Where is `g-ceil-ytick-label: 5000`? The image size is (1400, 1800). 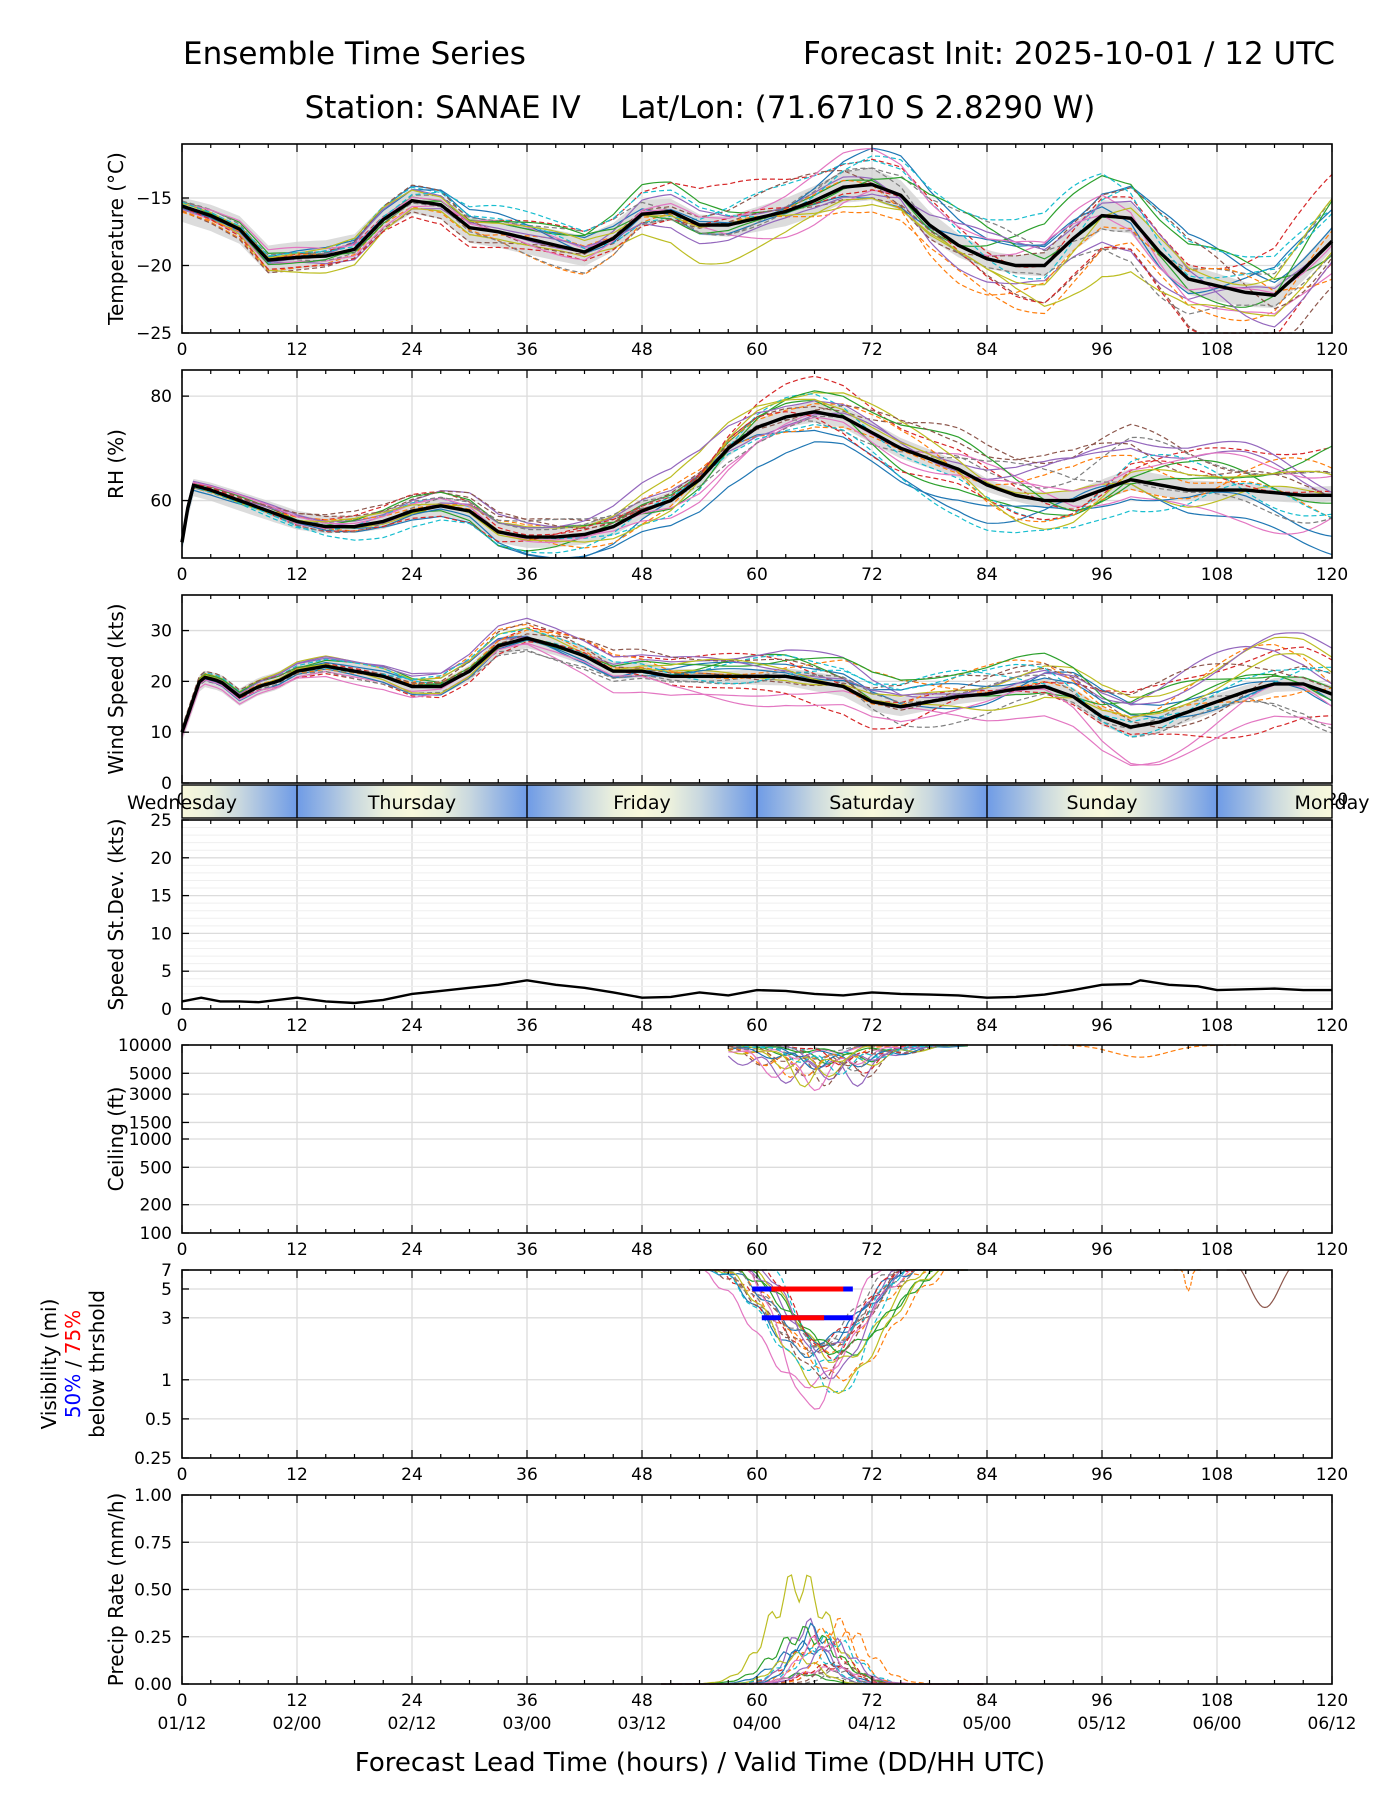 g-ceil-ytick-label: 5000 is located at coordinates (150, 1074).